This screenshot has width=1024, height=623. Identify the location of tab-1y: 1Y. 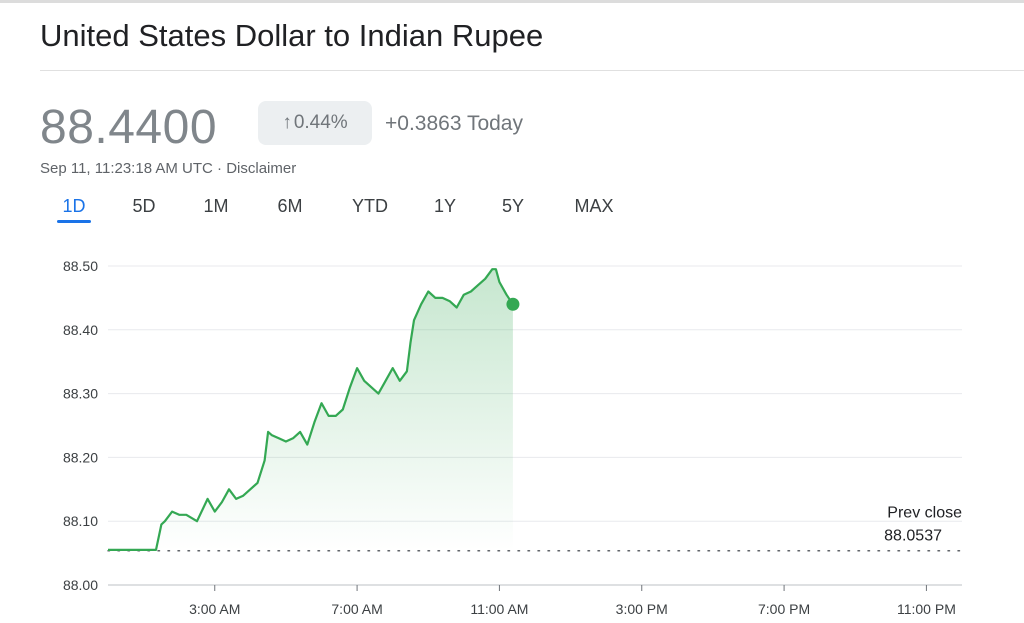
(445, 206).